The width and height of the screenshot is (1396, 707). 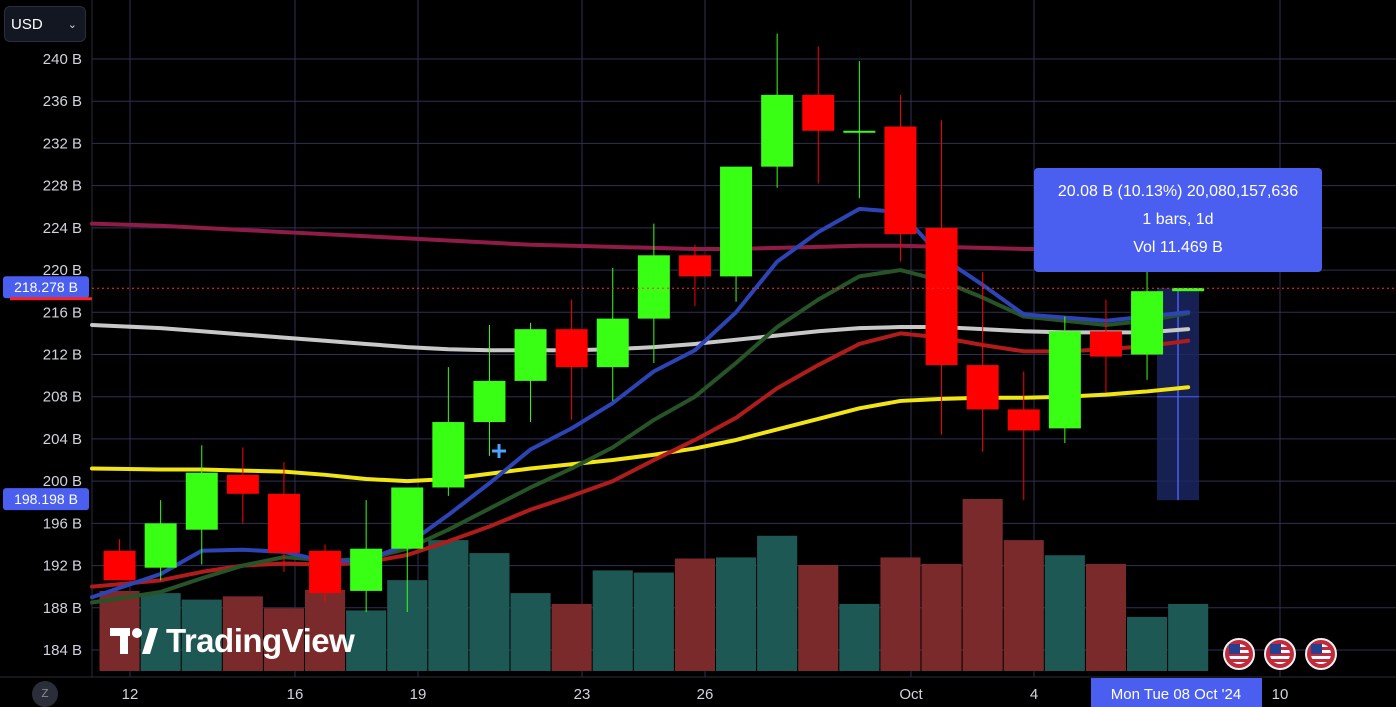 What do you see at coordinates (62, 523) in the screenshot?
I see `y-tick-label: 196 B` at bounding box center [62, 523].